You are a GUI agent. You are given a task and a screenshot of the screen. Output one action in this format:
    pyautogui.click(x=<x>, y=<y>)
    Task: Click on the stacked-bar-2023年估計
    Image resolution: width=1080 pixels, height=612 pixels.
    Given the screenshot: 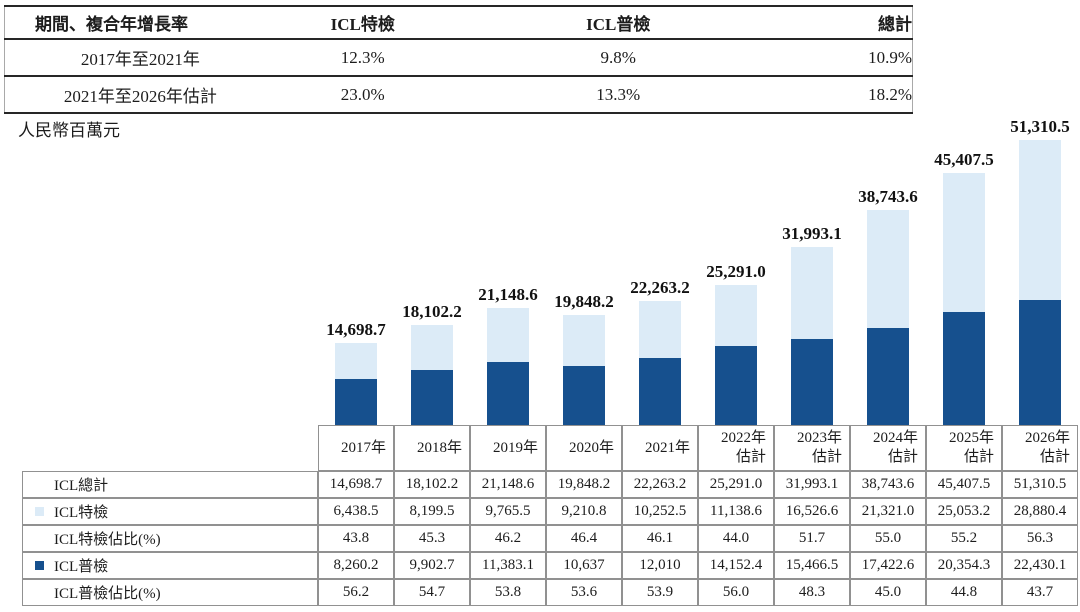 What is the action you would take?
    pyautogui.click(x=812, y=336)
    